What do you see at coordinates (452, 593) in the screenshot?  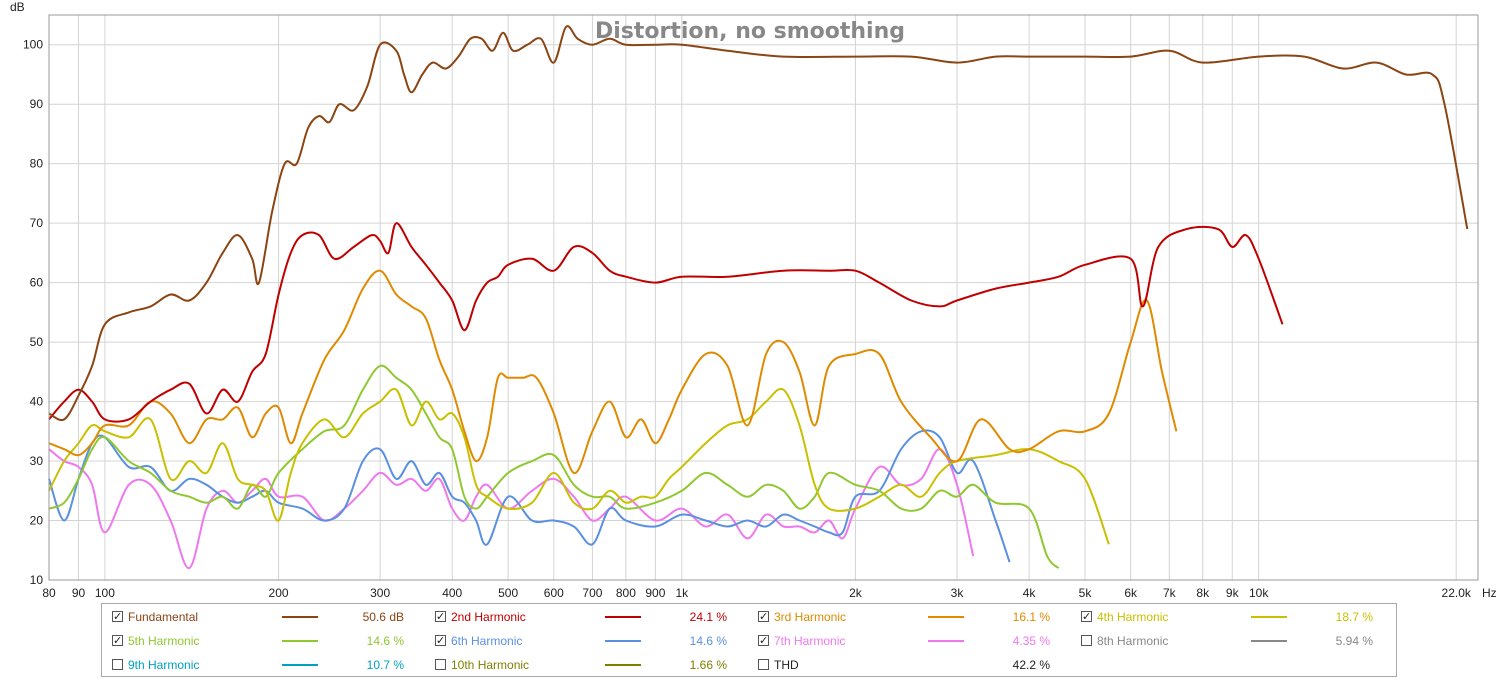 I see `x-tick-label: 400` at bounding box center [452, 593].